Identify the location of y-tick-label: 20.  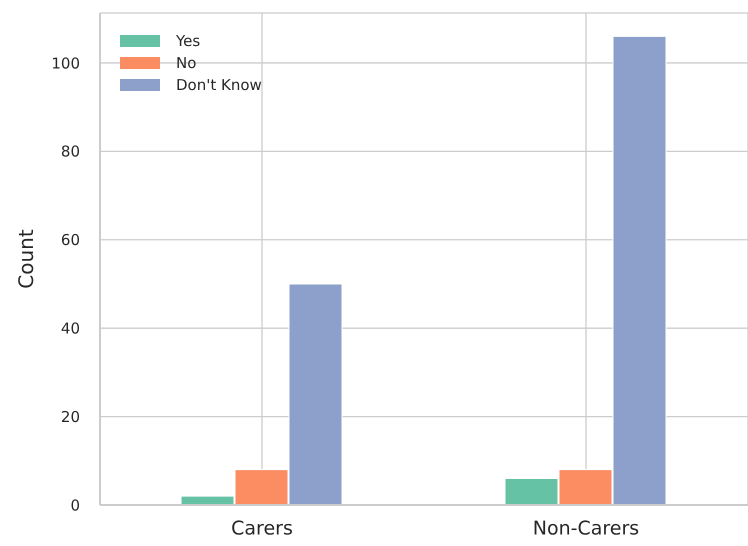
(70, 417).